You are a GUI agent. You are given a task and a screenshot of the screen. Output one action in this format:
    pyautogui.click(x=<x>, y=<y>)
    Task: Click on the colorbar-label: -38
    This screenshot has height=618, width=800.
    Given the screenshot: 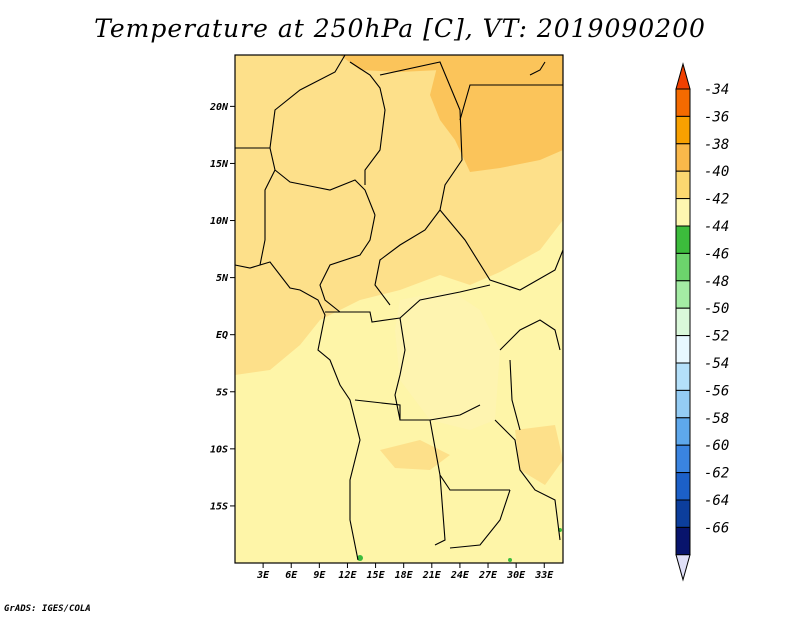 What is the action you would take?
    pyautogui.click(x=716, y=145)
    